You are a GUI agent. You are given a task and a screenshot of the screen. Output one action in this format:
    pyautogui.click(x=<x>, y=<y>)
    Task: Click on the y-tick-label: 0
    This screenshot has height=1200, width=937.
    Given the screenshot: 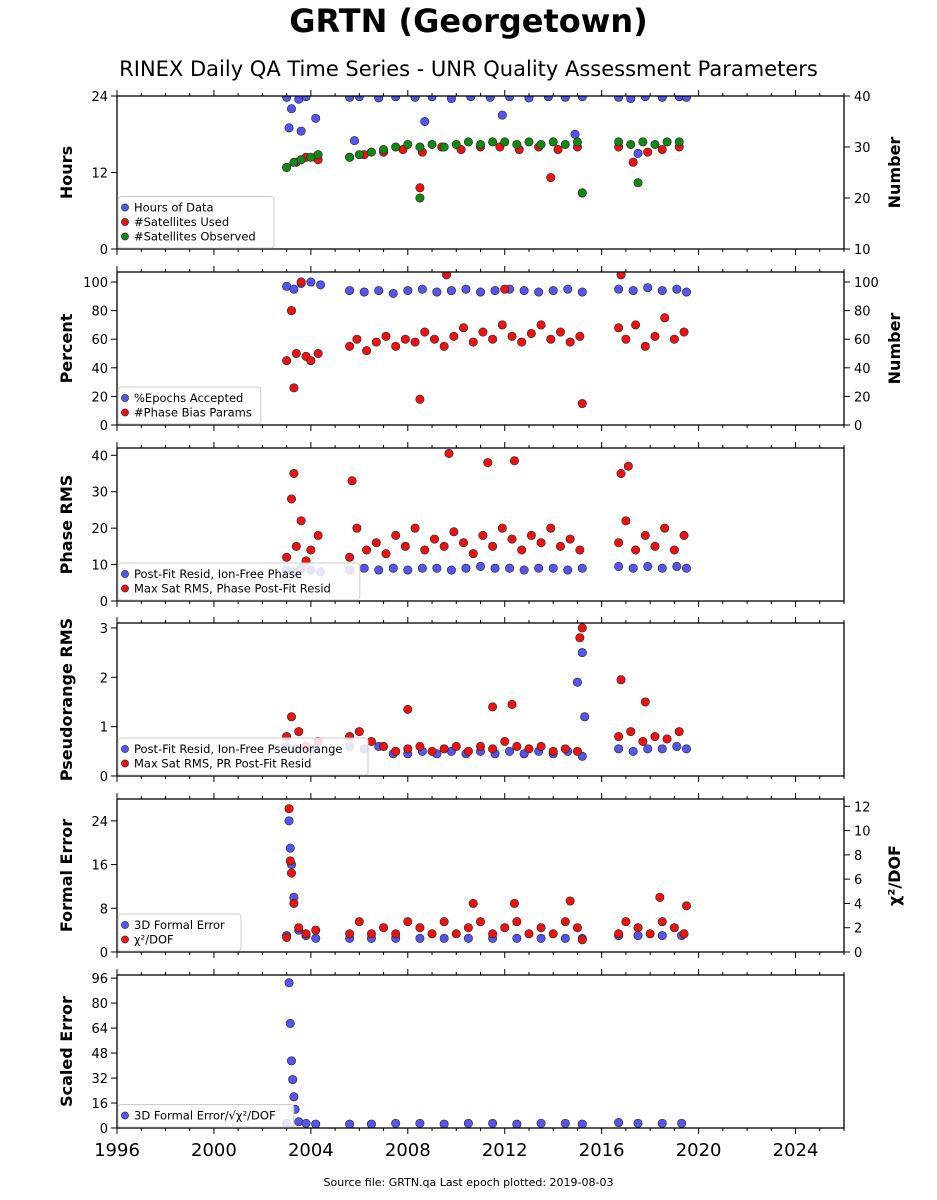 What is the action you would take?
    pyautogui.click(x=104, y=1129)
    